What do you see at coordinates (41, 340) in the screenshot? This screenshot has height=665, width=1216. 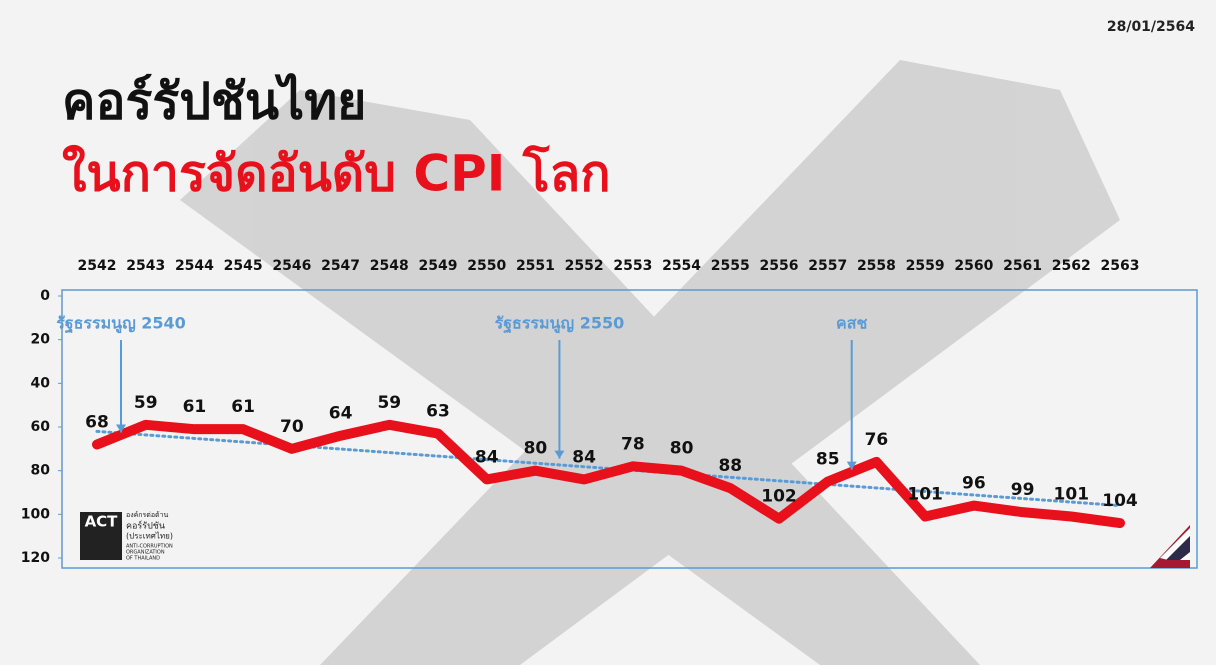 I see `y-tick-label: 20` at bounding box center [41, 340].